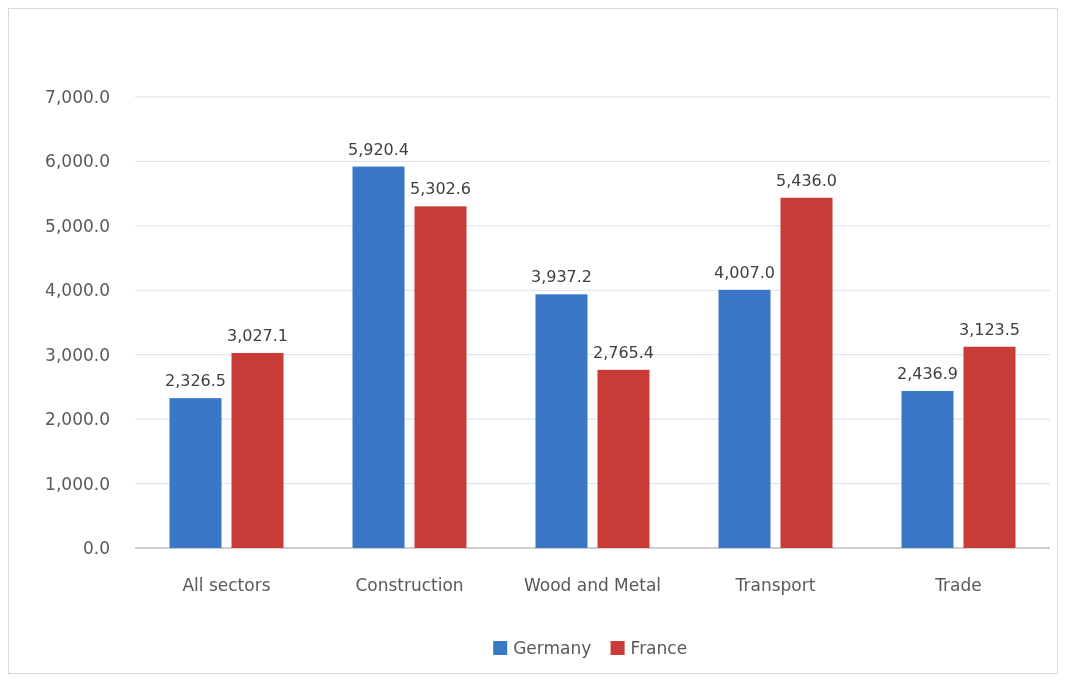  I want to click on x-tick-label: Trade, so click(958, 585).